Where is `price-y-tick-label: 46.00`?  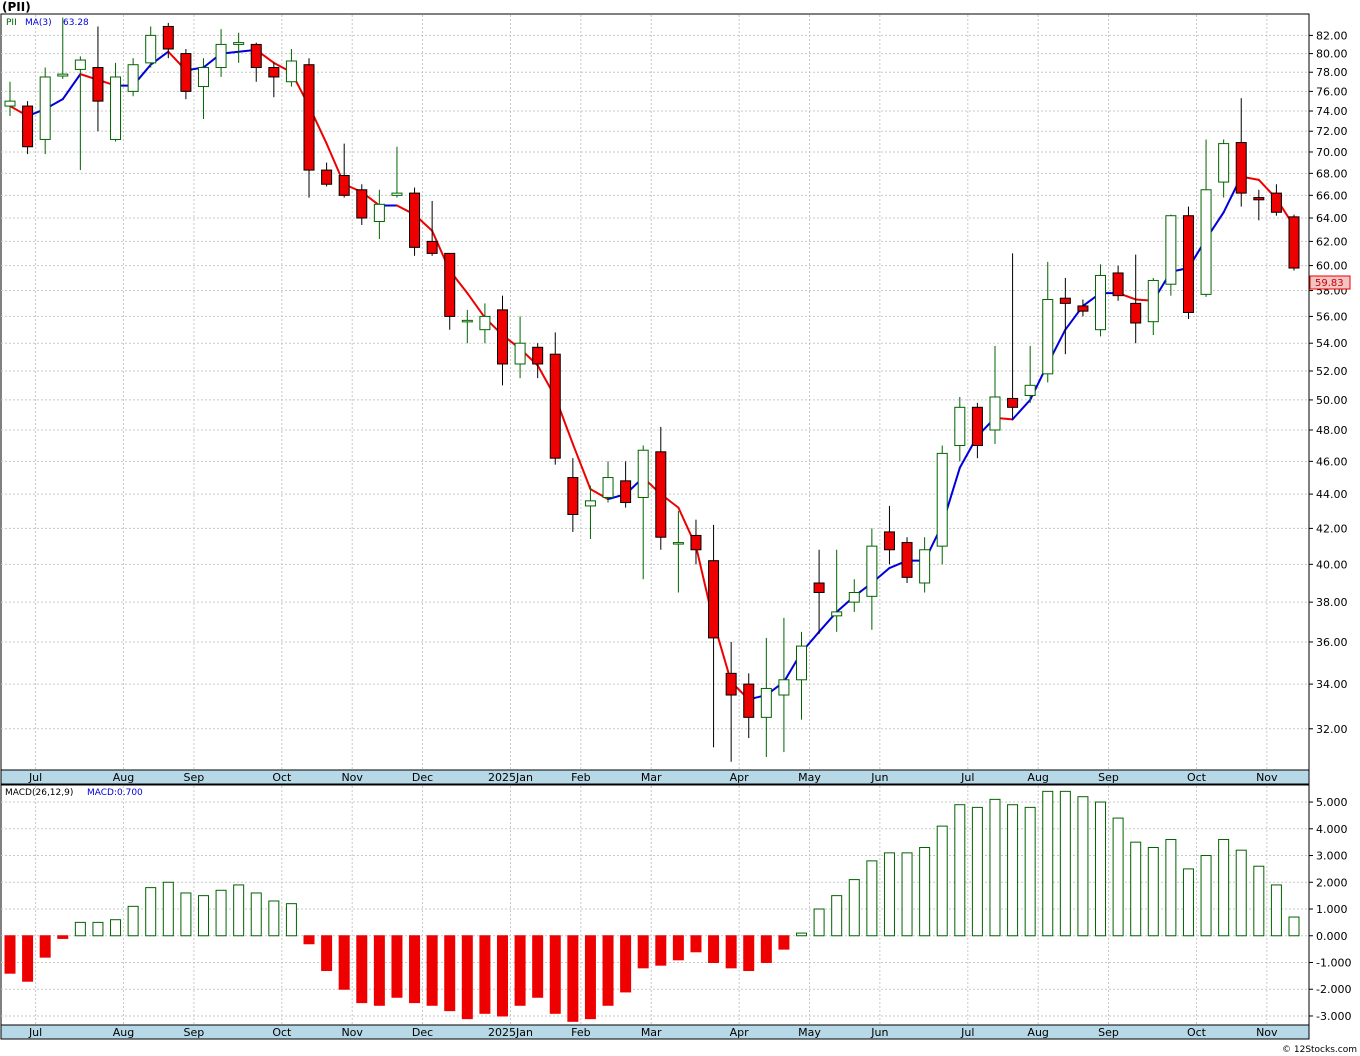 price-y-tick-label: 46.00 is located at coordinates (1332, 461).